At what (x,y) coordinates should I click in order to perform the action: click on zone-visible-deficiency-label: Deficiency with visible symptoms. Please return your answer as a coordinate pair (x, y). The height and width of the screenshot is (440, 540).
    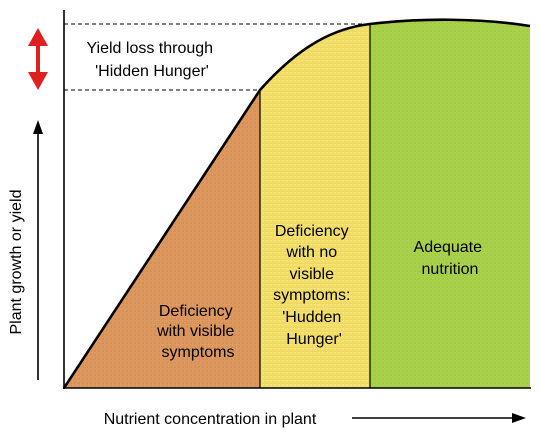
    Looking at the image, I should click on (197, 332).